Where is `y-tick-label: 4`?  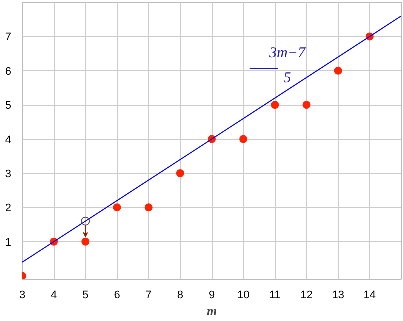 y-tick-label: 4 is located at coordinates (8, 140).